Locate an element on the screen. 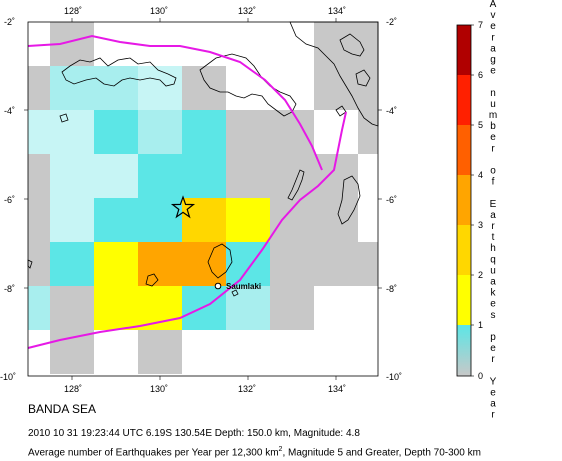 Image resolution: width=562 pixels, height=461 pixels. colorbar-tick-6: 6 is located at coordinates (480, 75).